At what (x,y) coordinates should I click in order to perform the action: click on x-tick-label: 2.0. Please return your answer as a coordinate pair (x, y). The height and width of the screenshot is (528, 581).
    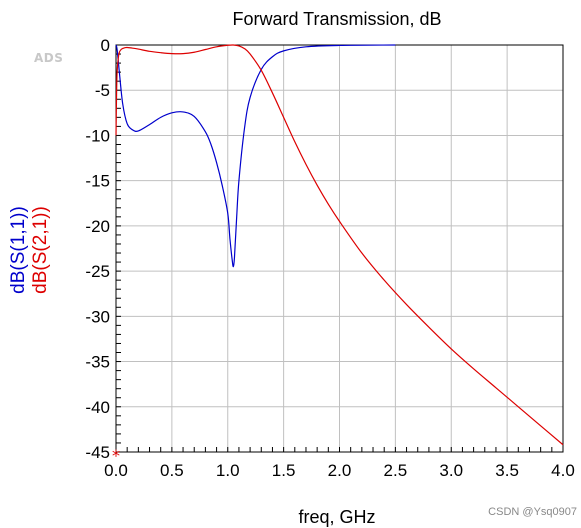
    Looking at the image, I should click on (340, 470).